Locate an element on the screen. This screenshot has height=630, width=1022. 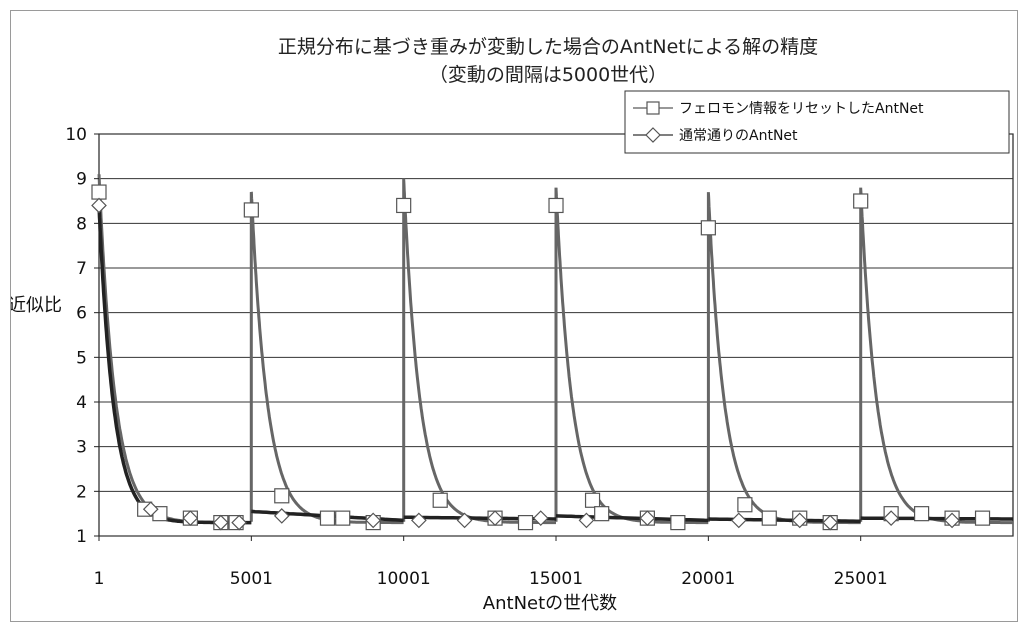
y-tick-label: 8 is located at coordinates (81, 224).